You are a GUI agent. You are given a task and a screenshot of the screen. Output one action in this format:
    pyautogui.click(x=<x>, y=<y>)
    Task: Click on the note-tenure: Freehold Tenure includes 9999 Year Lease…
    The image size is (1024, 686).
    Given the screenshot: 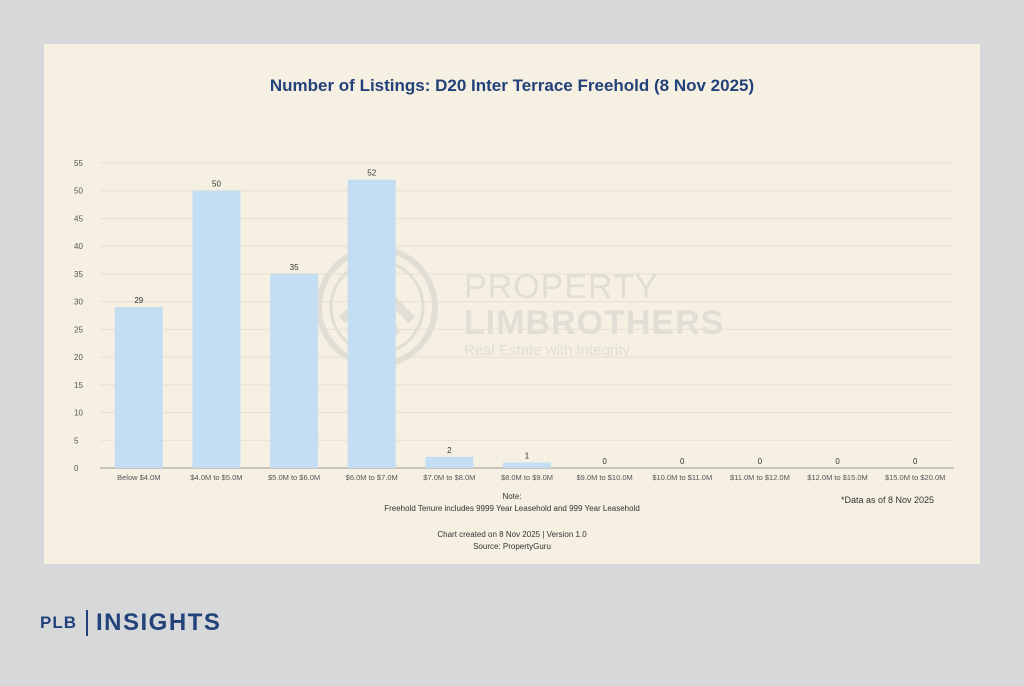 What is the action you would take?
    pyautogui.click(x=512, y=508)
    